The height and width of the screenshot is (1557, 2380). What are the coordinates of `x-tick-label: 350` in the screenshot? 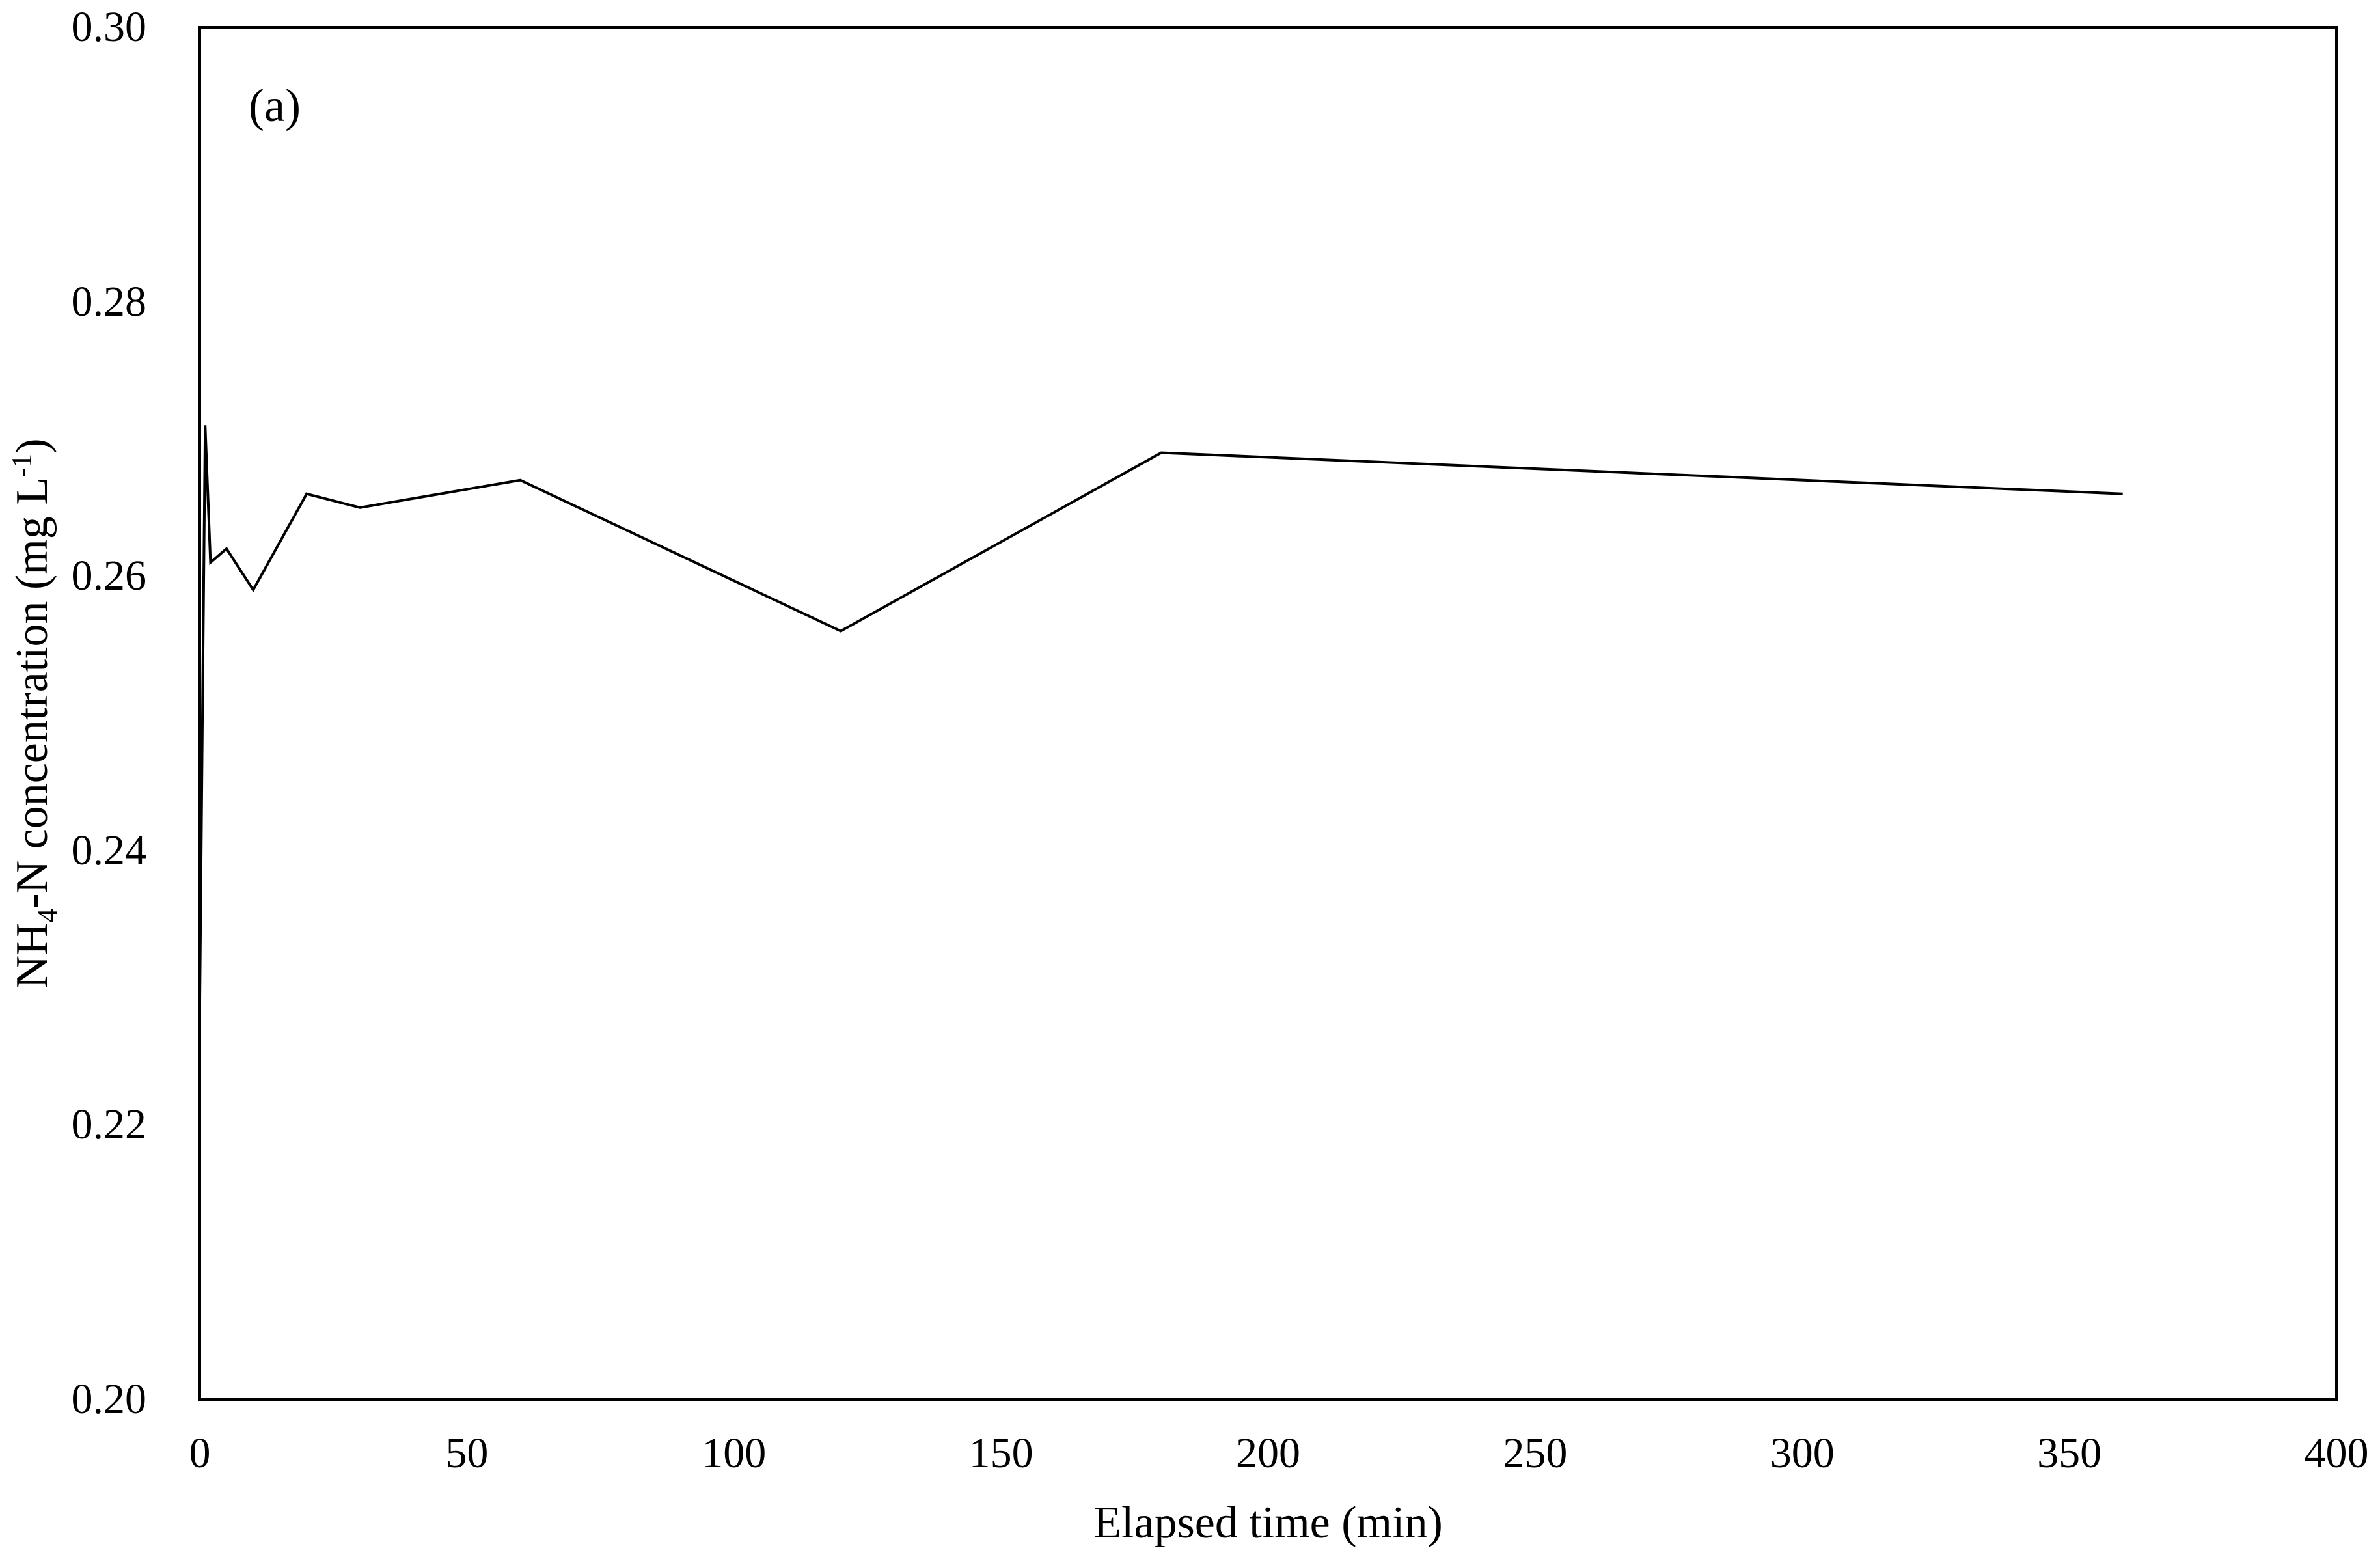 It's located at (2069, 1453).